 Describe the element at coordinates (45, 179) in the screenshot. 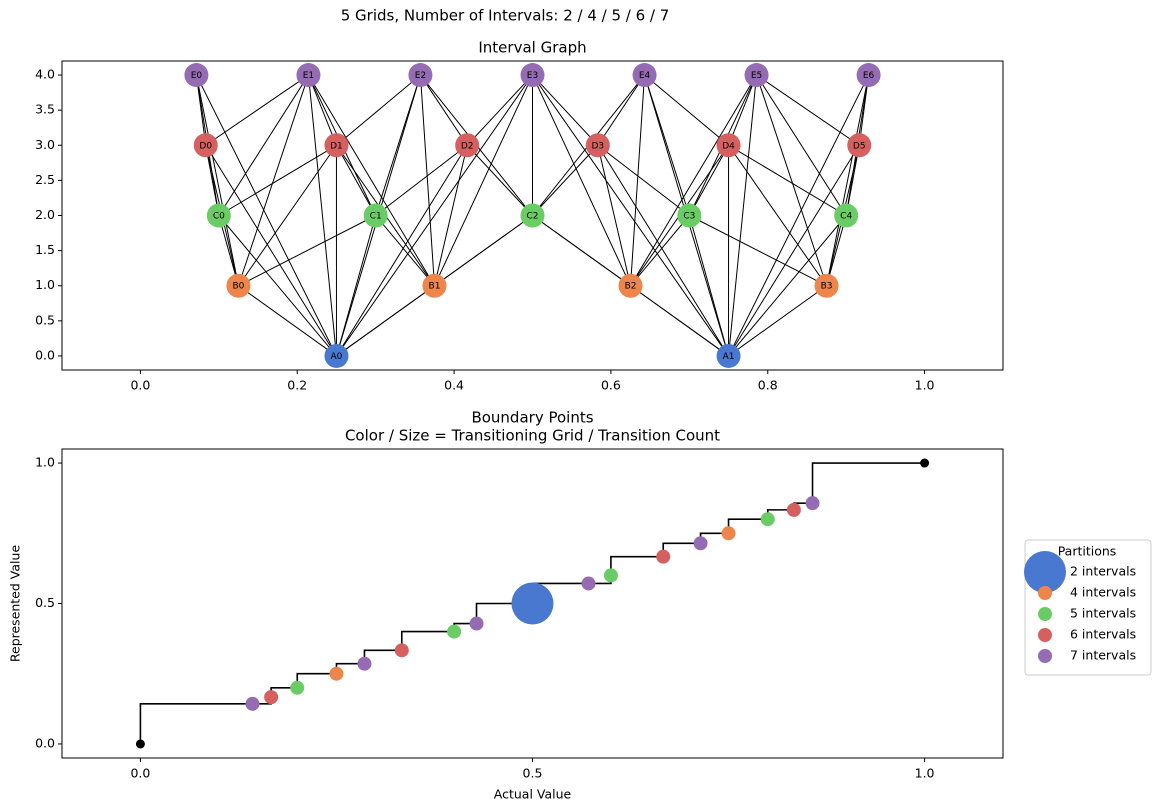

I see `y-tick-label: 2.5` at that location.